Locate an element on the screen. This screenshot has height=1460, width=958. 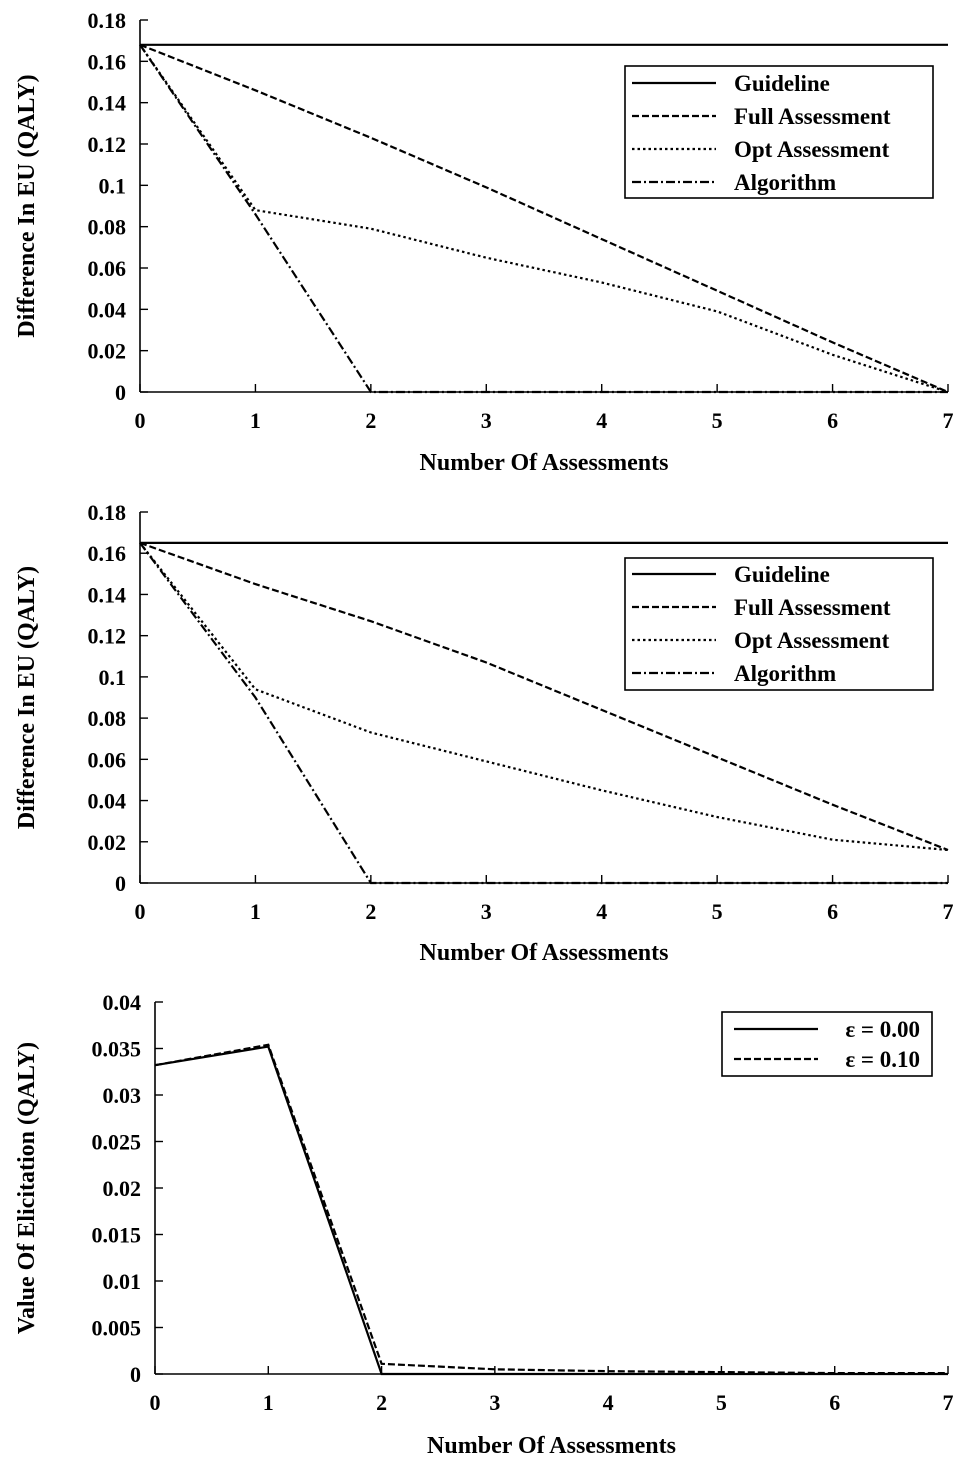
y-tick-label: 0.005 is located at coordinates (117, 1328).